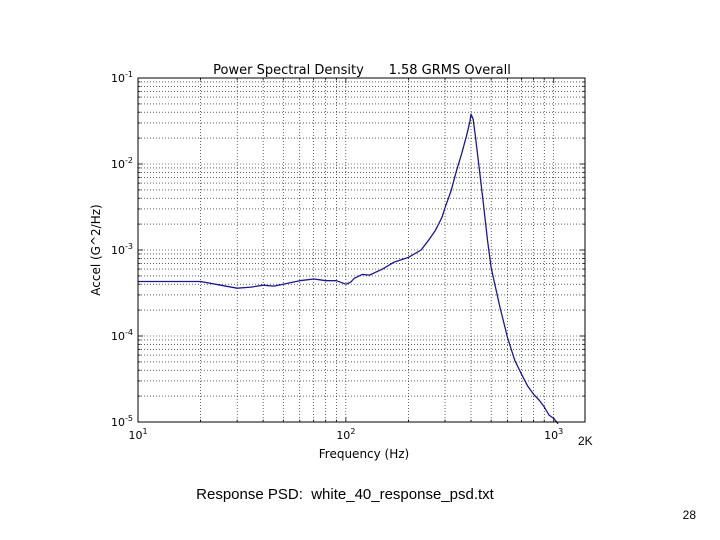 This screenshot has width=720, height=540. What do you see at coordinates (122, 335) in the screenshot?
I see `y-tick-label: 10⁻⁴` at bounding box center [122, 335].